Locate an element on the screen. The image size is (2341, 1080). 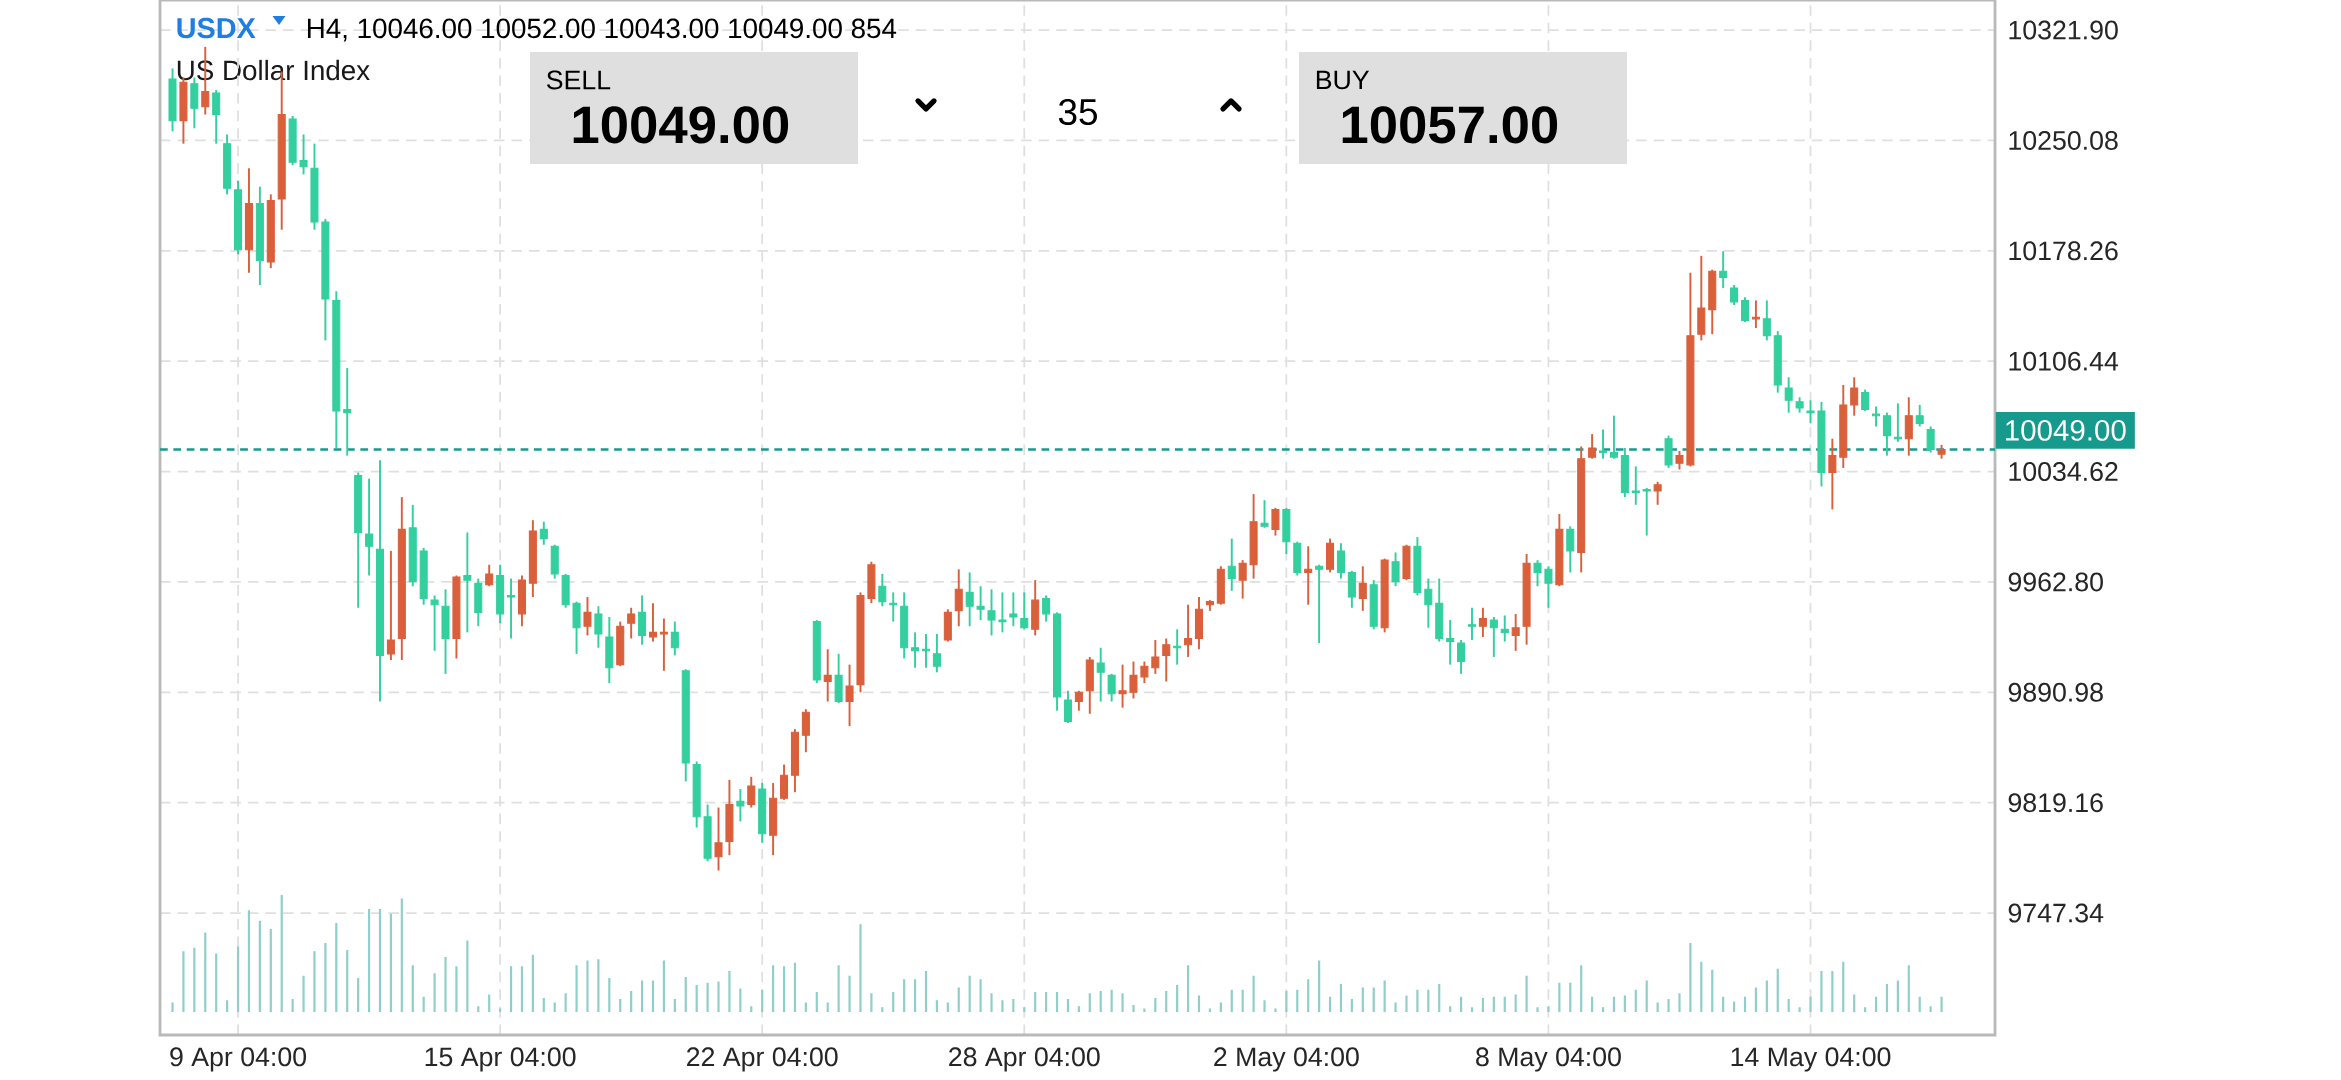
annotation: BUY is located at coordinates (1343, 80).